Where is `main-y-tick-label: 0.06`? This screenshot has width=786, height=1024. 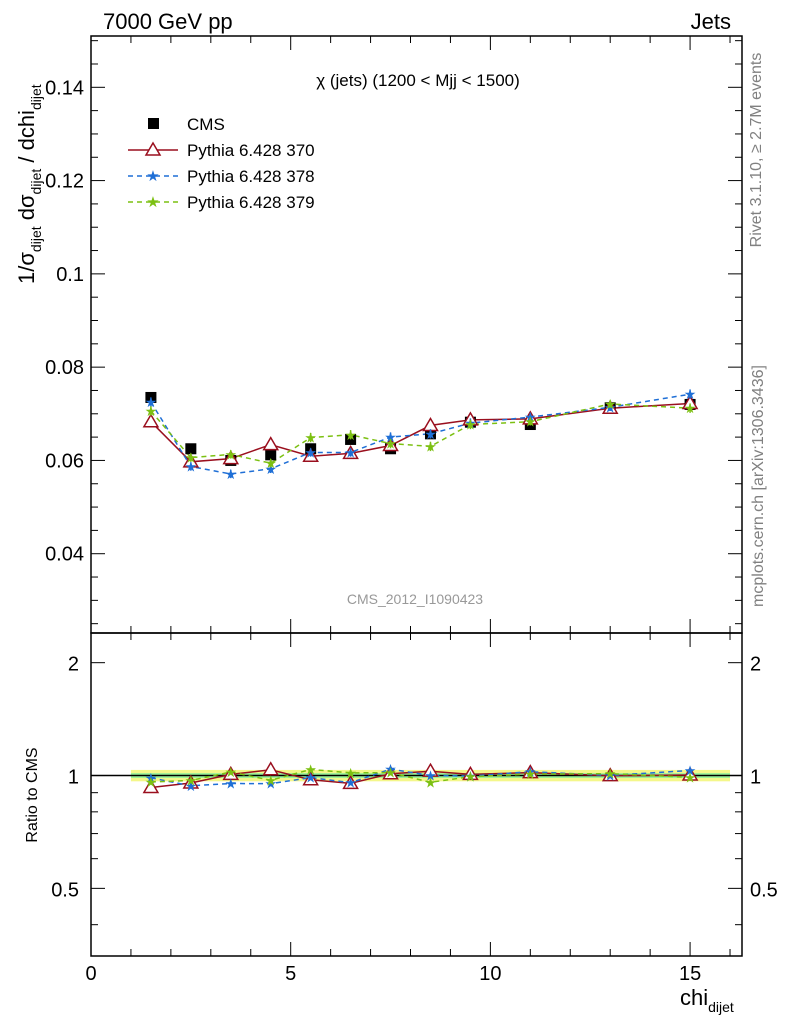 main-y-tick-label: 0.06 is located at coordinates (64, 461).